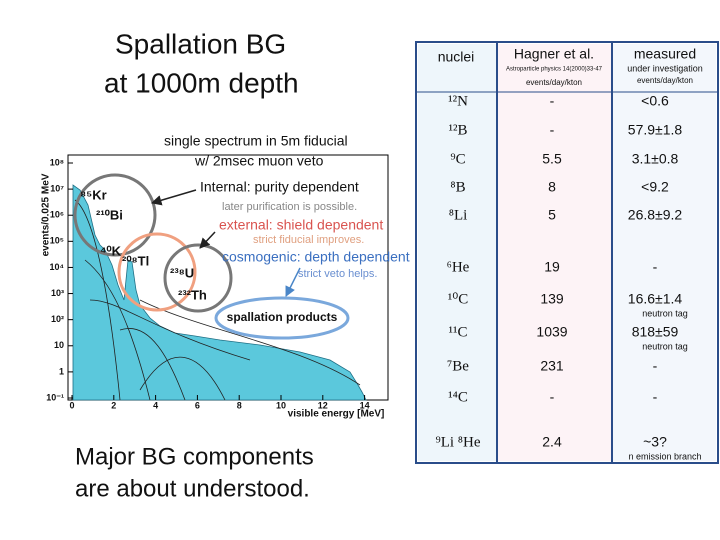 The image size is (720, 540). What do you see at coordinates (182, 272) in the screenshot?
I see `isotope-label: ²³⁸U` at bounding box center [182, 272].